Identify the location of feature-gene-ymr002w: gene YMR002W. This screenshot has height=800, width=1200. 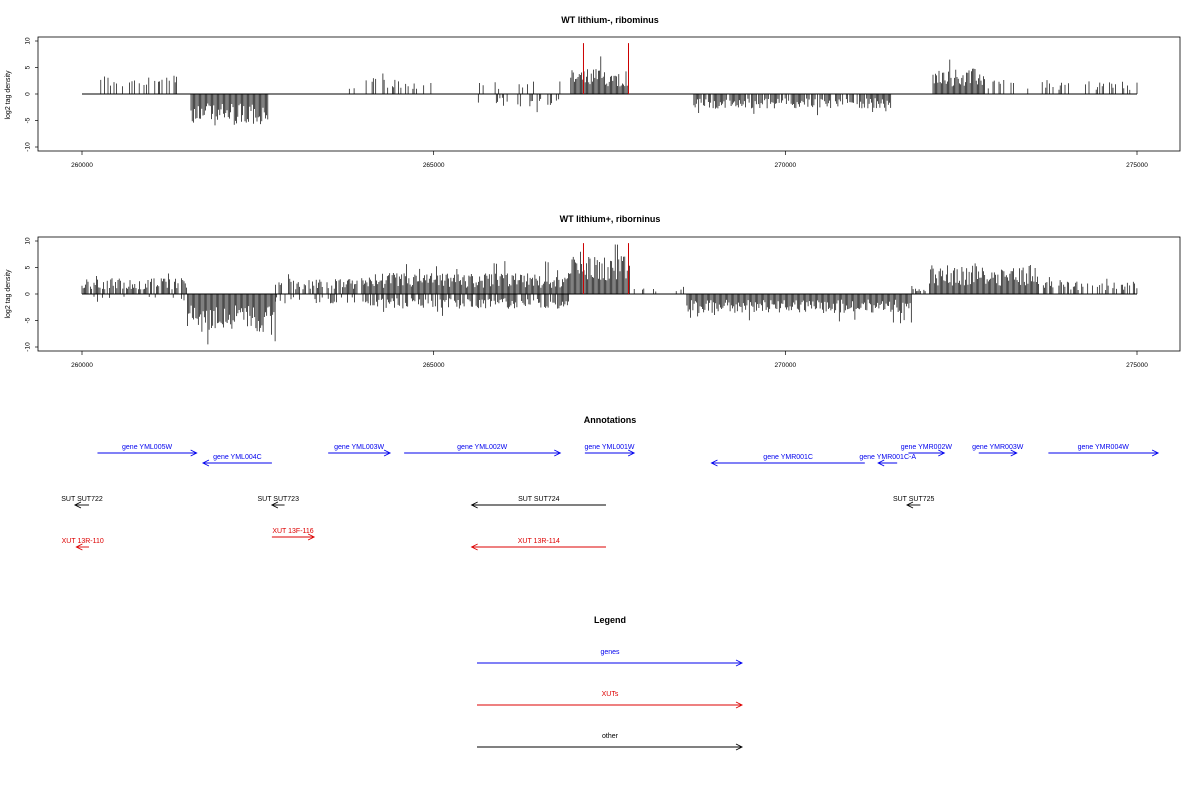
(927, 450).